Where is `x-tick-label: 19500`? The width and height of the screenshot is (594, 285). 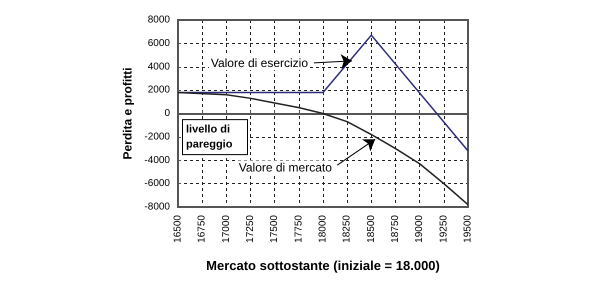 x-tick-label: 19500 is located at coordinates (468, 228).